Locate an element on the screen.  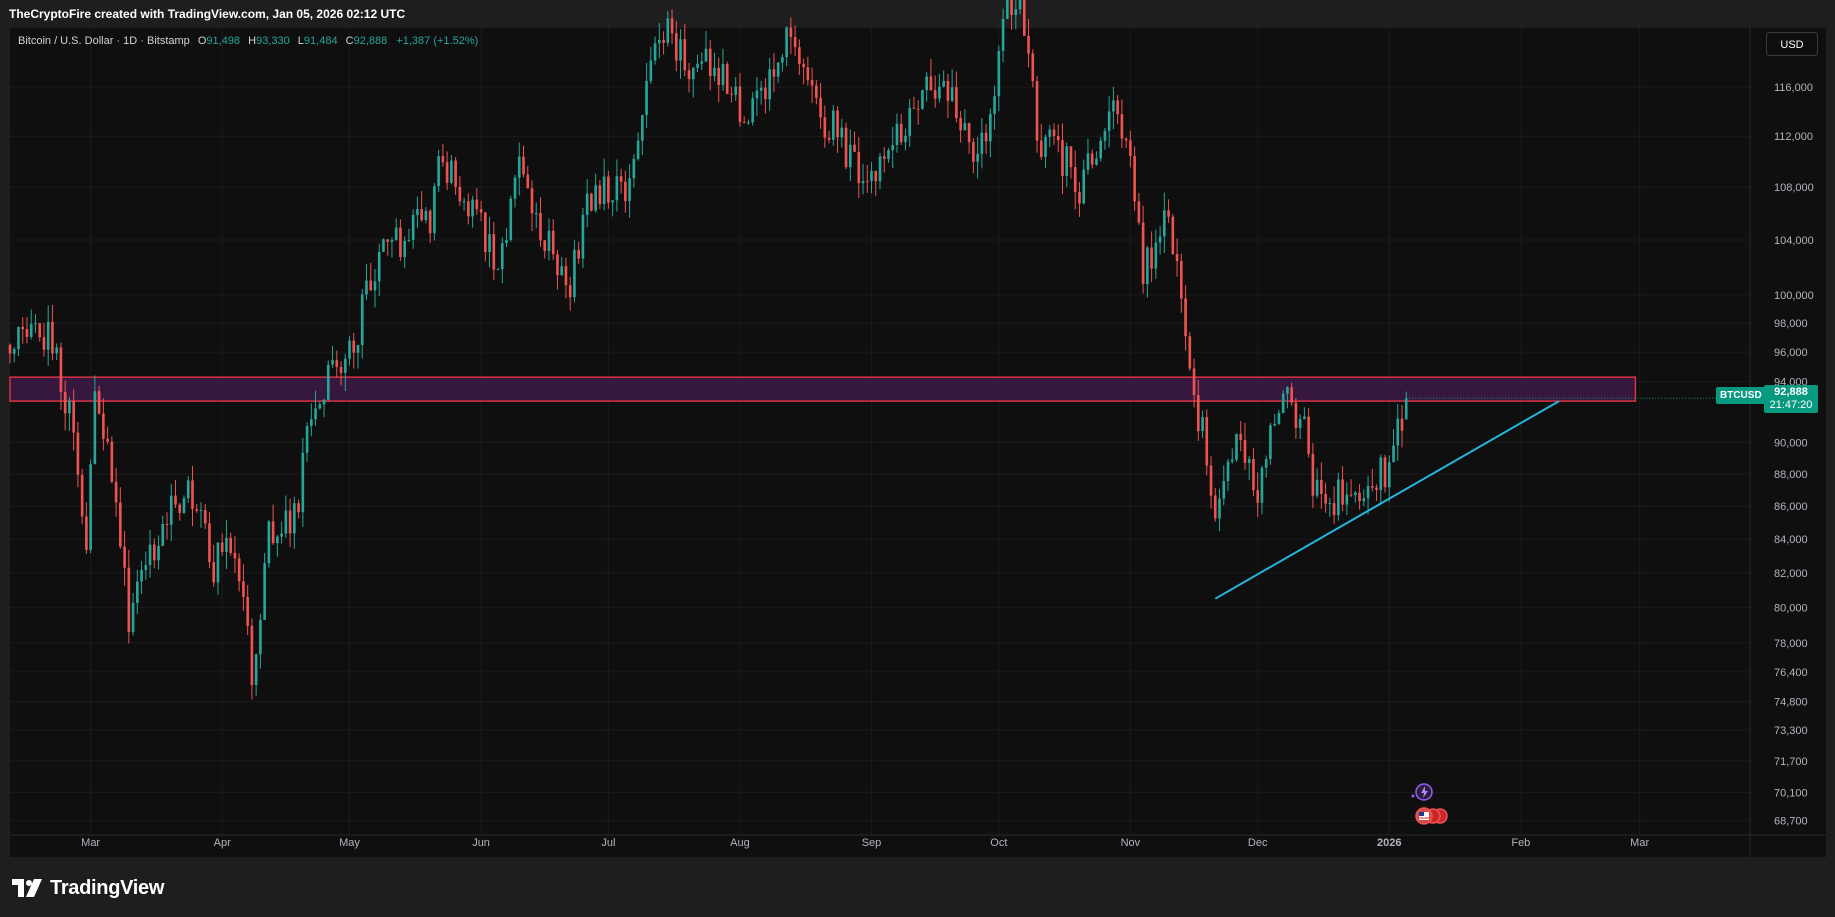
price-tick-label: 112,000 is located at coordinates (1793, 137).